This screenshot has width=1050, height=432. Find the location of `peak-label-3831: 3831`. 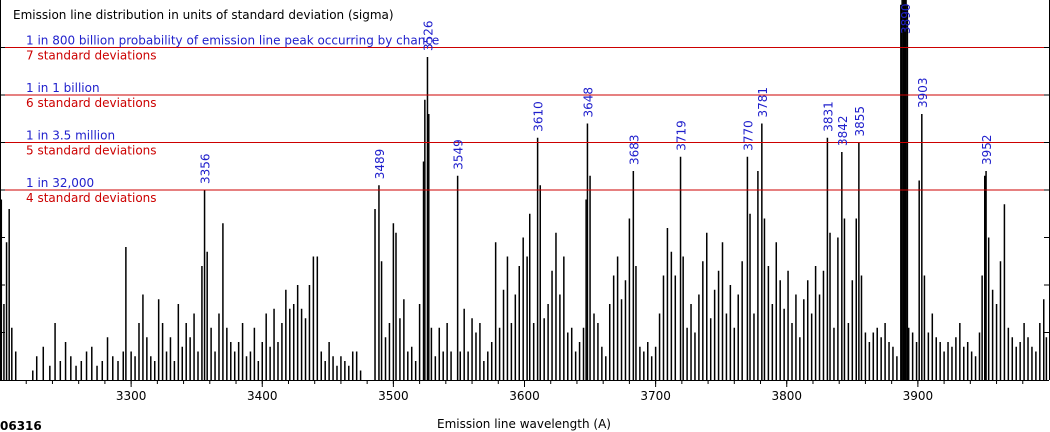

peak-label-3831: 3831 is located at coordinates (828, 116).